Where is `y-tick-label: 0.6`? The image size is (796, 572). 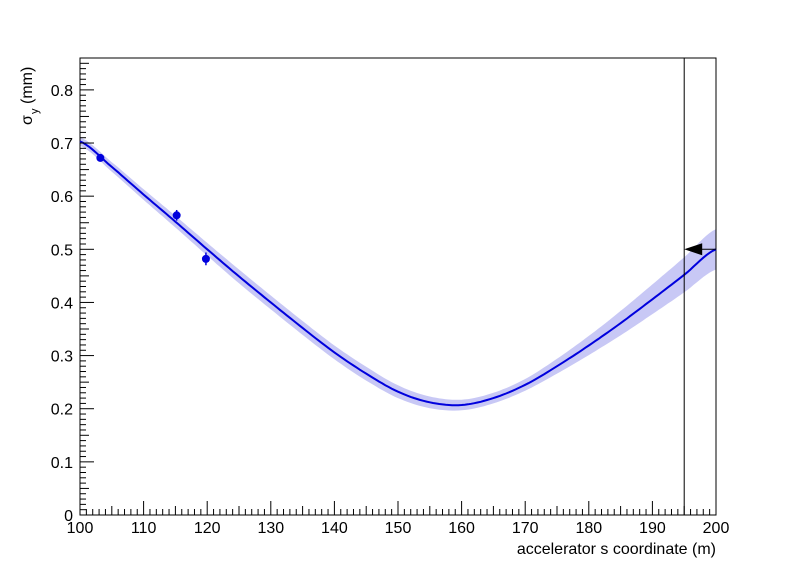 y-tick-label: 0.6 is located at coordinates (62, 197).